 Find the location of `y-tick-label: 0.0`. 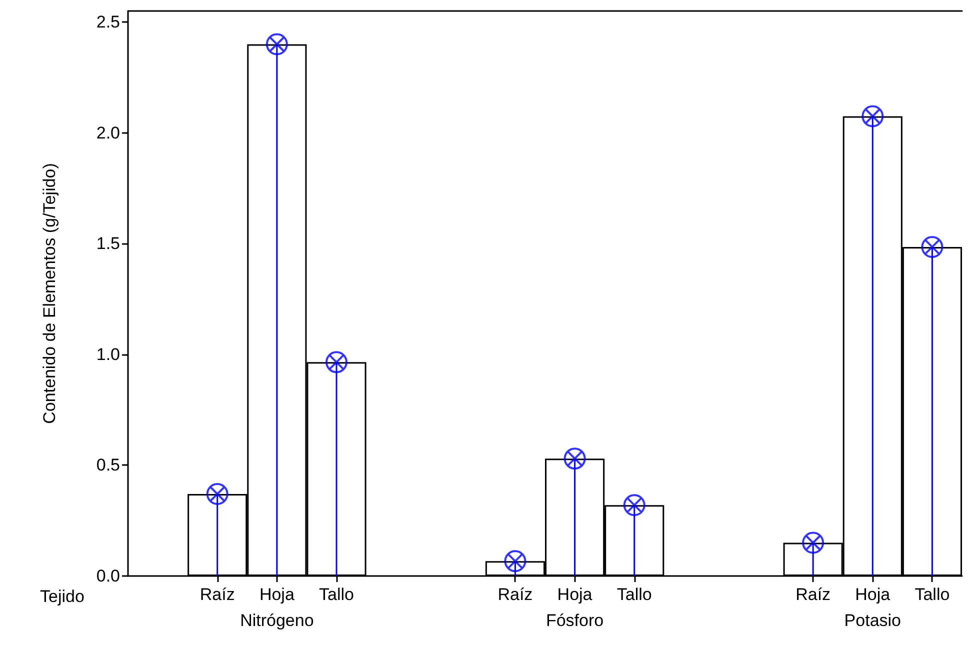

y-tick-label: 0.0 is located at coordinates (108, 576).